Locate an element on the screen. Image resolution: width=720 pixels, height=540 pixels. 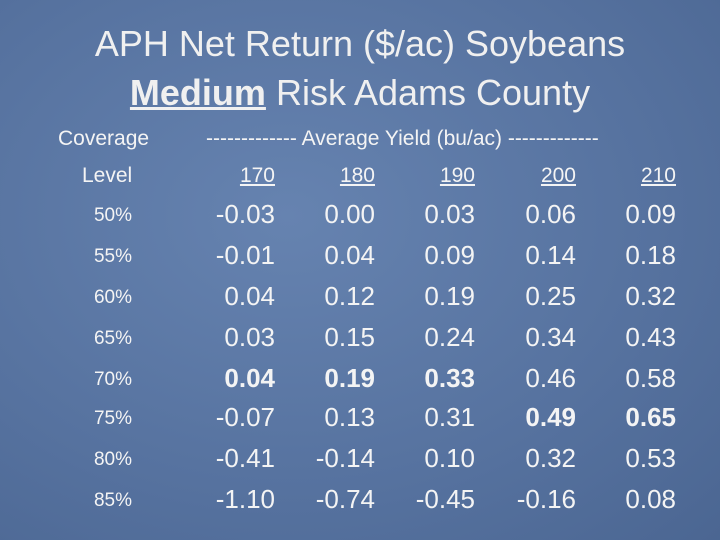
table-cell: 0.65 is located at coordinates (650, 417).